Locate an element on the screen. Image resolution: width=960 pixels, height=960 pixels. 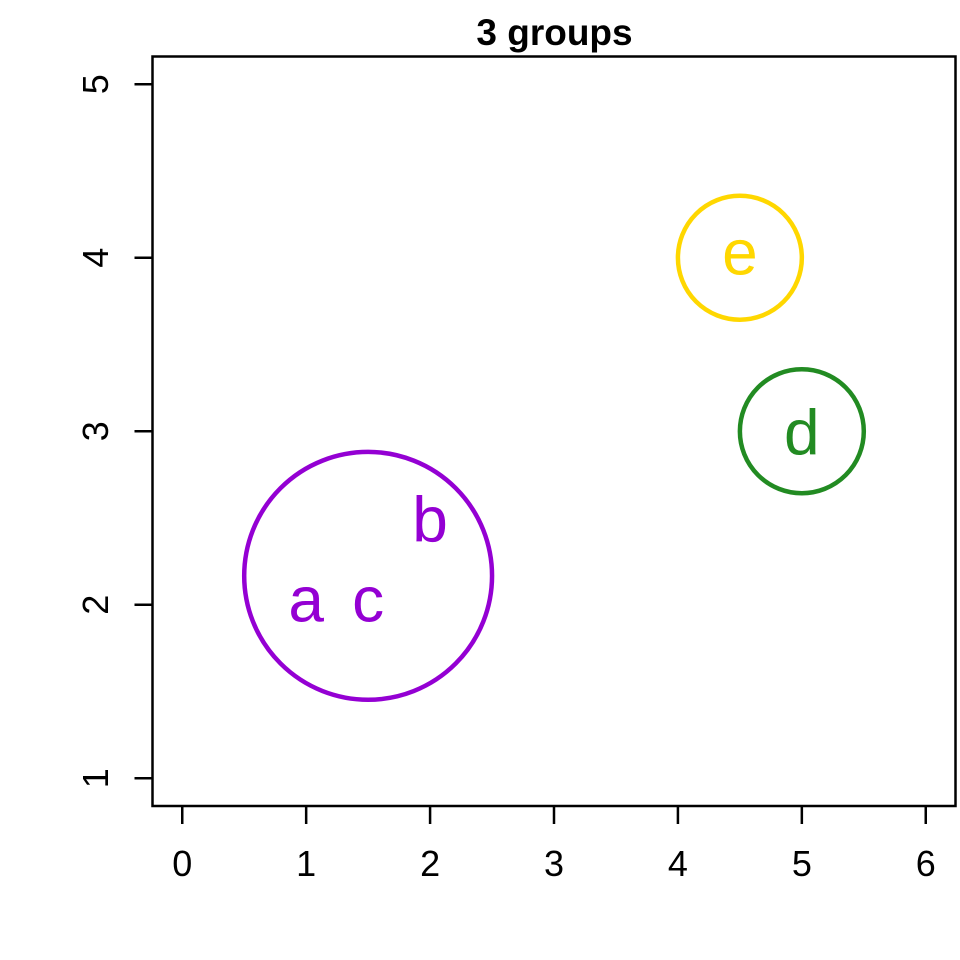
x-axis-tick-label: 5 is located at coordinates (802, 863).